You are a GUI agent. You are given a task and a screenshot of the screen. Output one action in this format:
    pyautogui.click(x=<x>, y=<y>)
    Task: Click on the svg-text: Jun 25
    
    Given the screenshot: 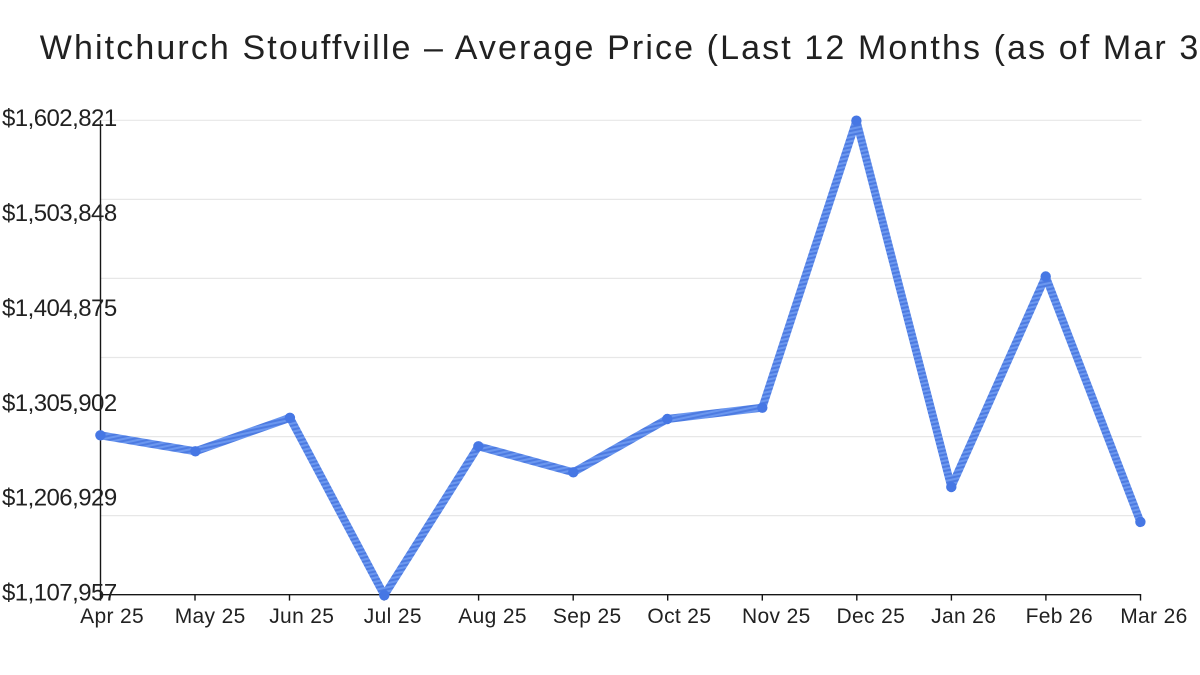 What is the action you would take?
    pyautogui.click(x=301, y=616)
    